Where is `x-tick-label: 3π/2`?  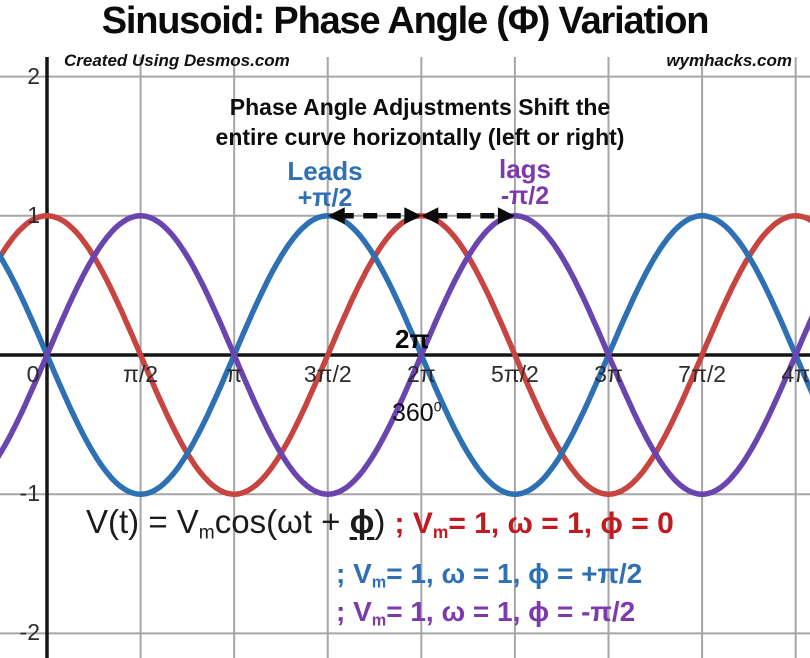 x-tick-label: 3π/2 is located at coordinates (327, 374).